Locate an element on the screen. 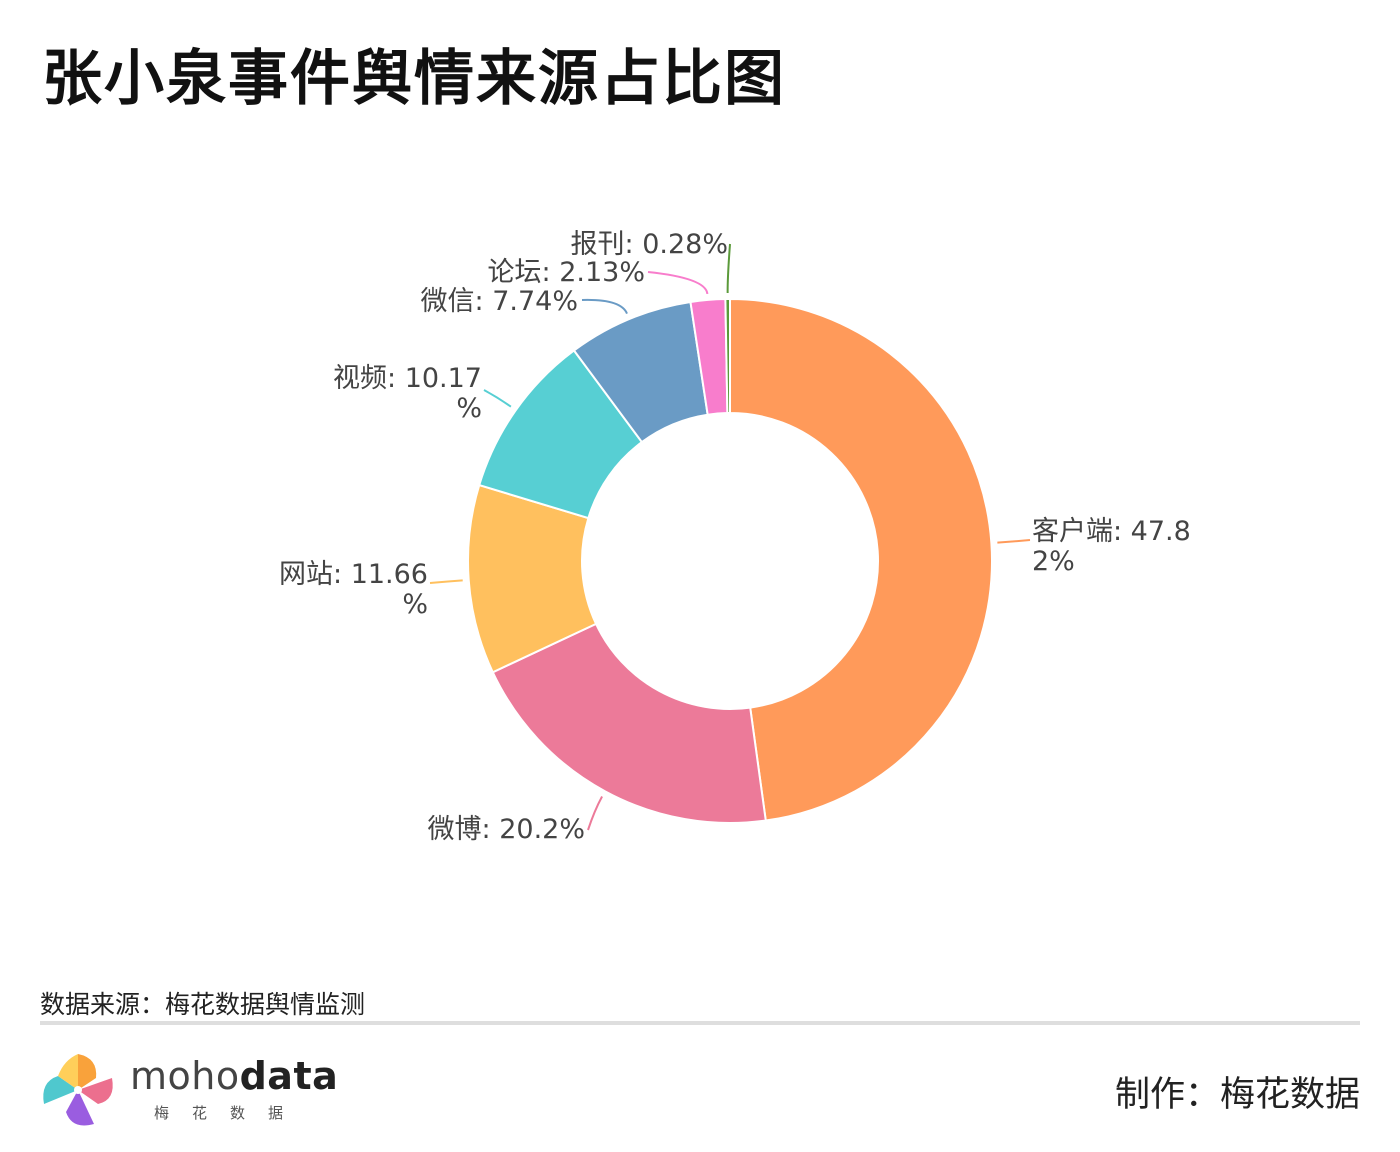 The width and height of the screenshot is (1400, 1152). data-label-微信: 微信: 7.74% is located at coordinates (499, 301).